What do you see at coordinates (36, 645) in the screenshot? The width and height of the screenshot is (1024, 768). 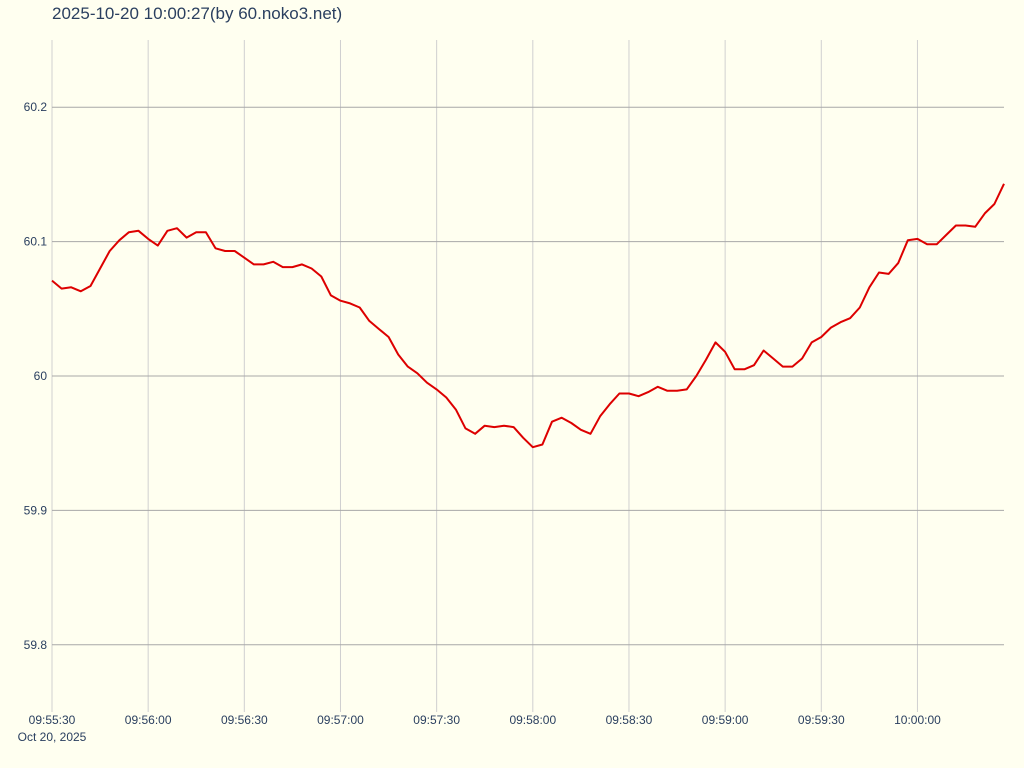 I see `y-tick-label: 59.8` at bounding box center [36, 645].